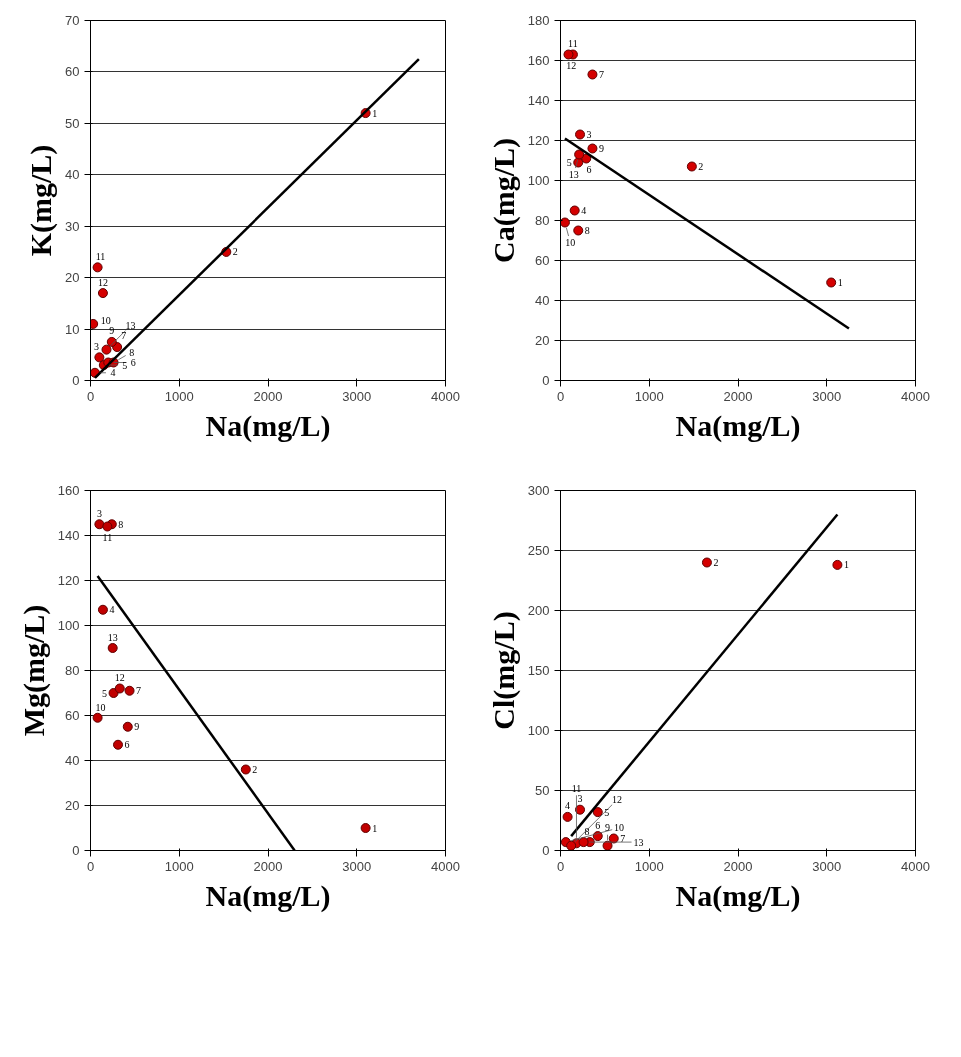 The height and width of the screenshot is (1057, 961). Describe the element at coordinates (503, 200) in the screenshot. I see `y-axis-title: Ca(mg/L)` at that location.